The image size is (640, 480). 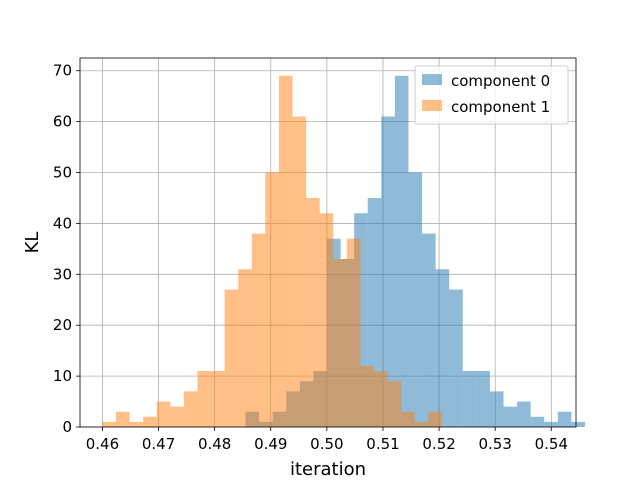 What do you see at coordinates (67, 427) in the screenshot?
I see `y-tick-label: 0` at bounding box center [67, 427].